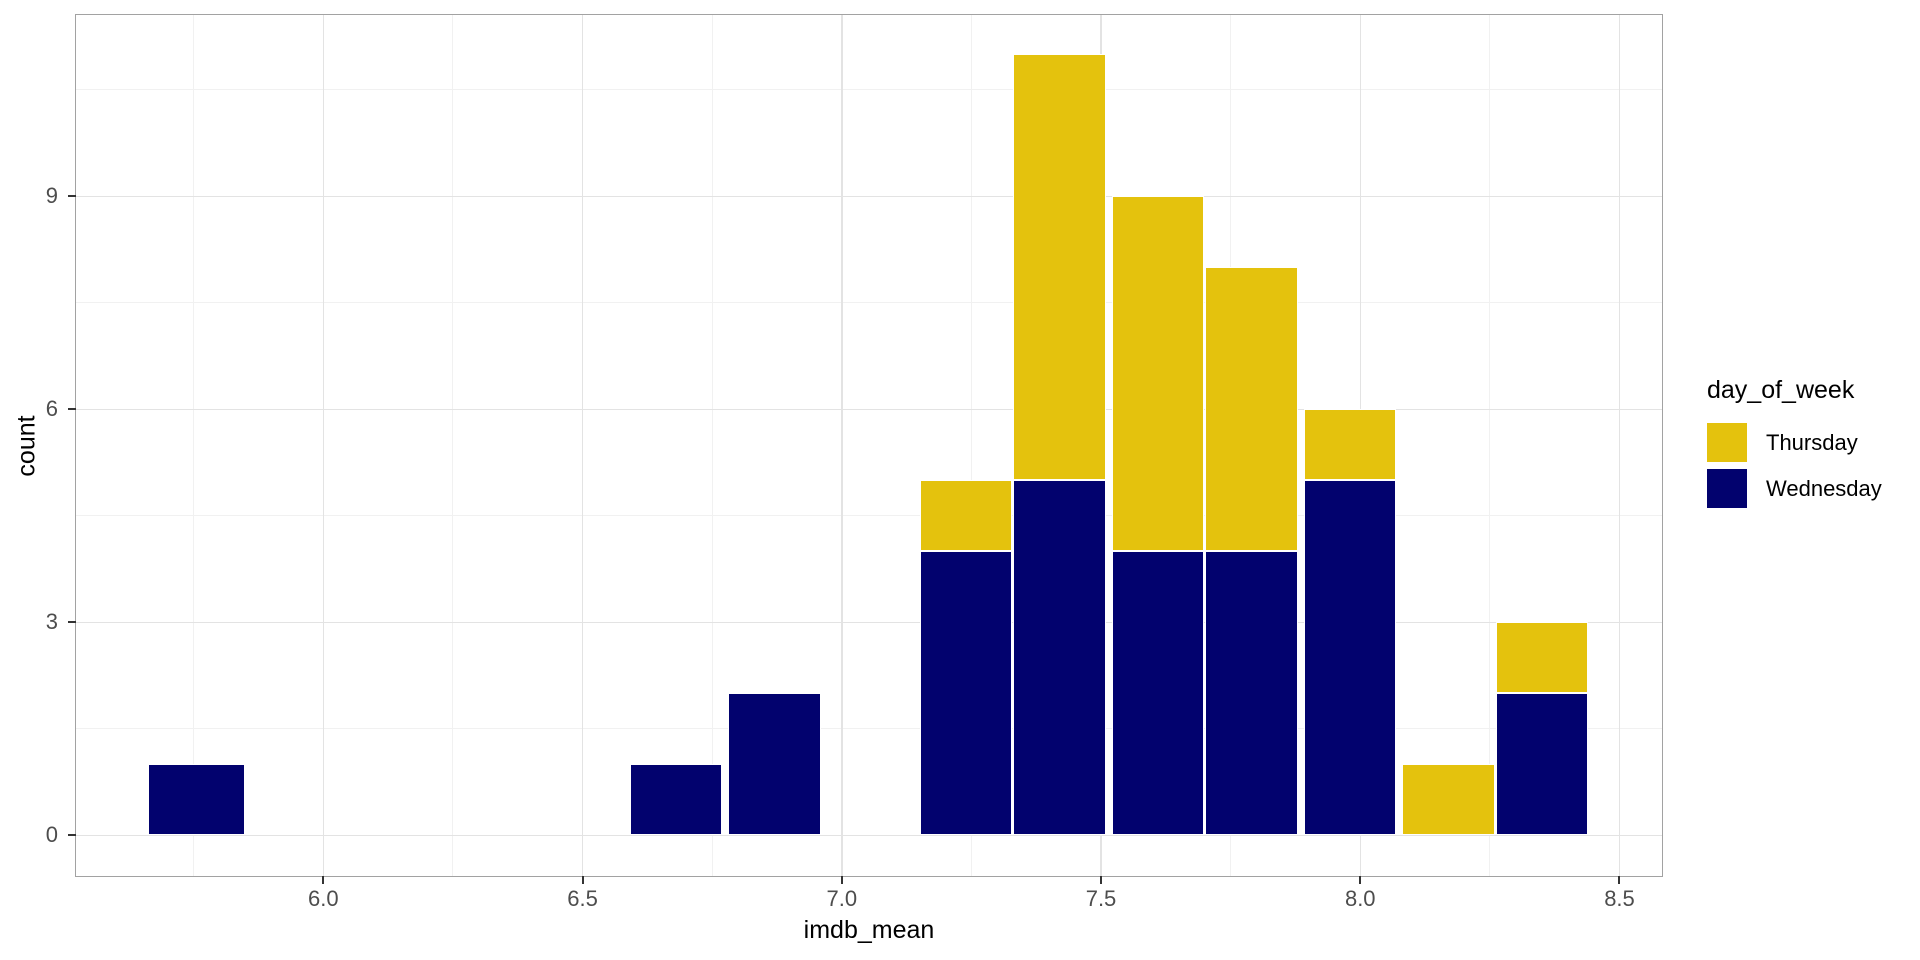 The width and height of the screenshot is (1920, 960). What do you see at coordinates (1360, 898) in the screenshot?
I see `x-tick-label: 8.0` at bounding box center [1360, 898].